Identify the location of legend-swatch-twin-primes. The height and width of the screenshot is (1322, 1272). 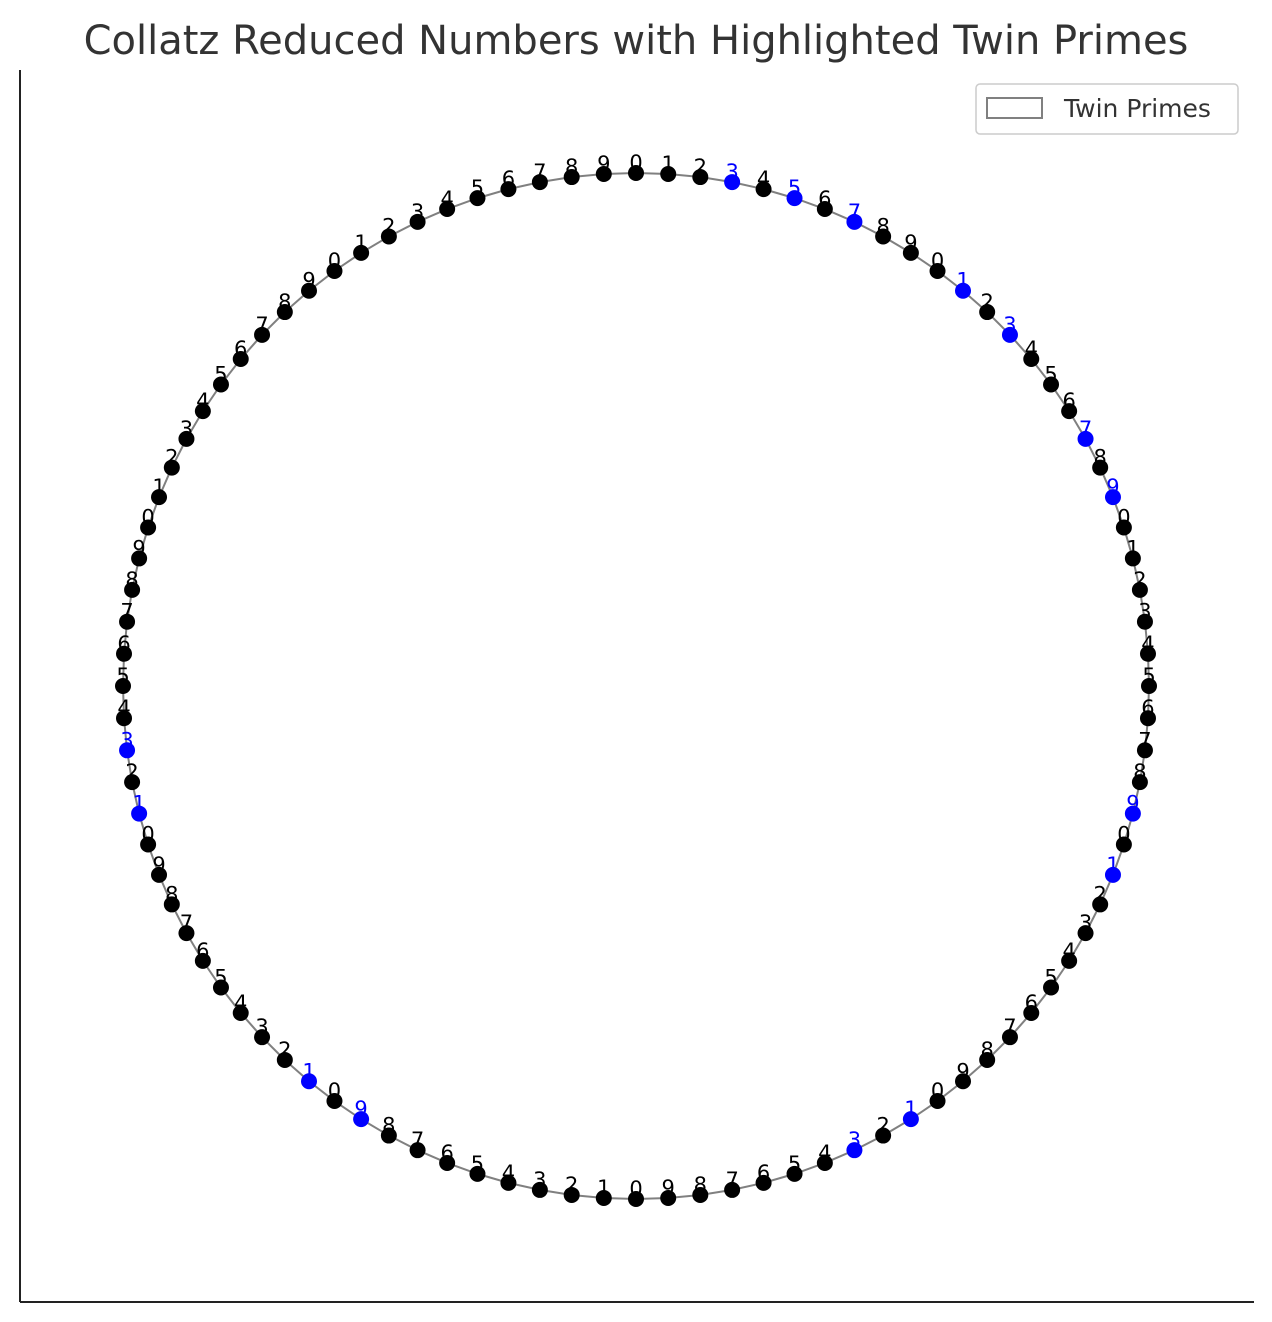
(1014, 108).